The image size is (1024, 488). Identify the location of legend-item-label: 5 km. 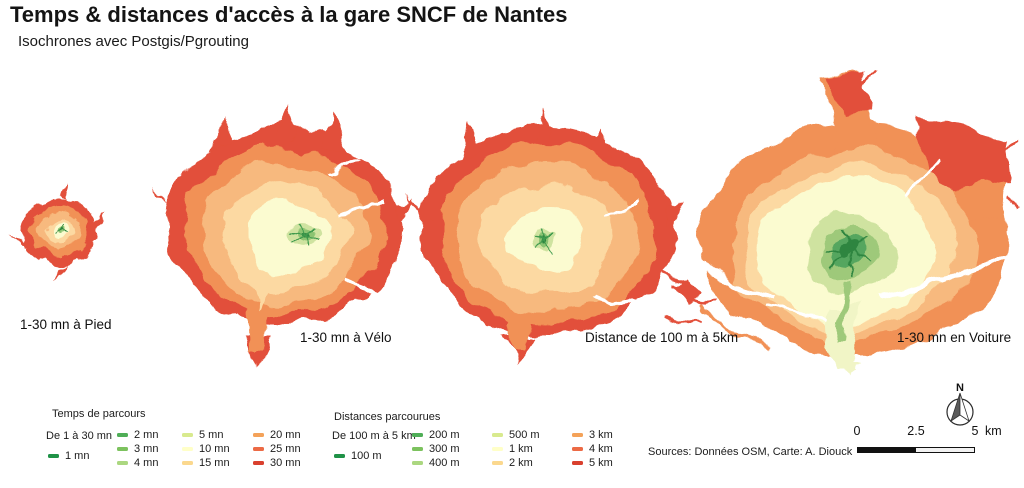
(601, 463).